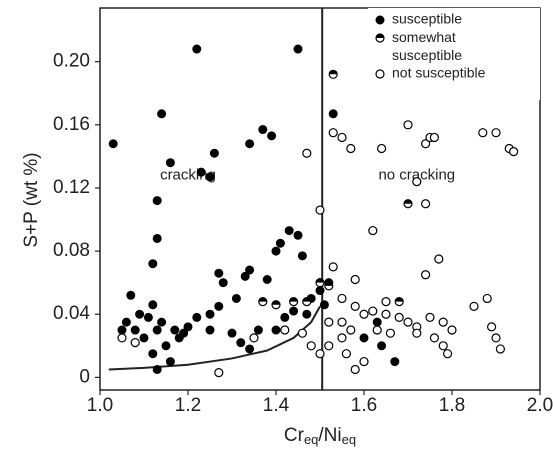 This screenshot has height=457, width=553. What do you see at coordinates (329, 435) in the screenshot?
I see `x-axis-label-part: /Ni` at bounding box center [329, 435].